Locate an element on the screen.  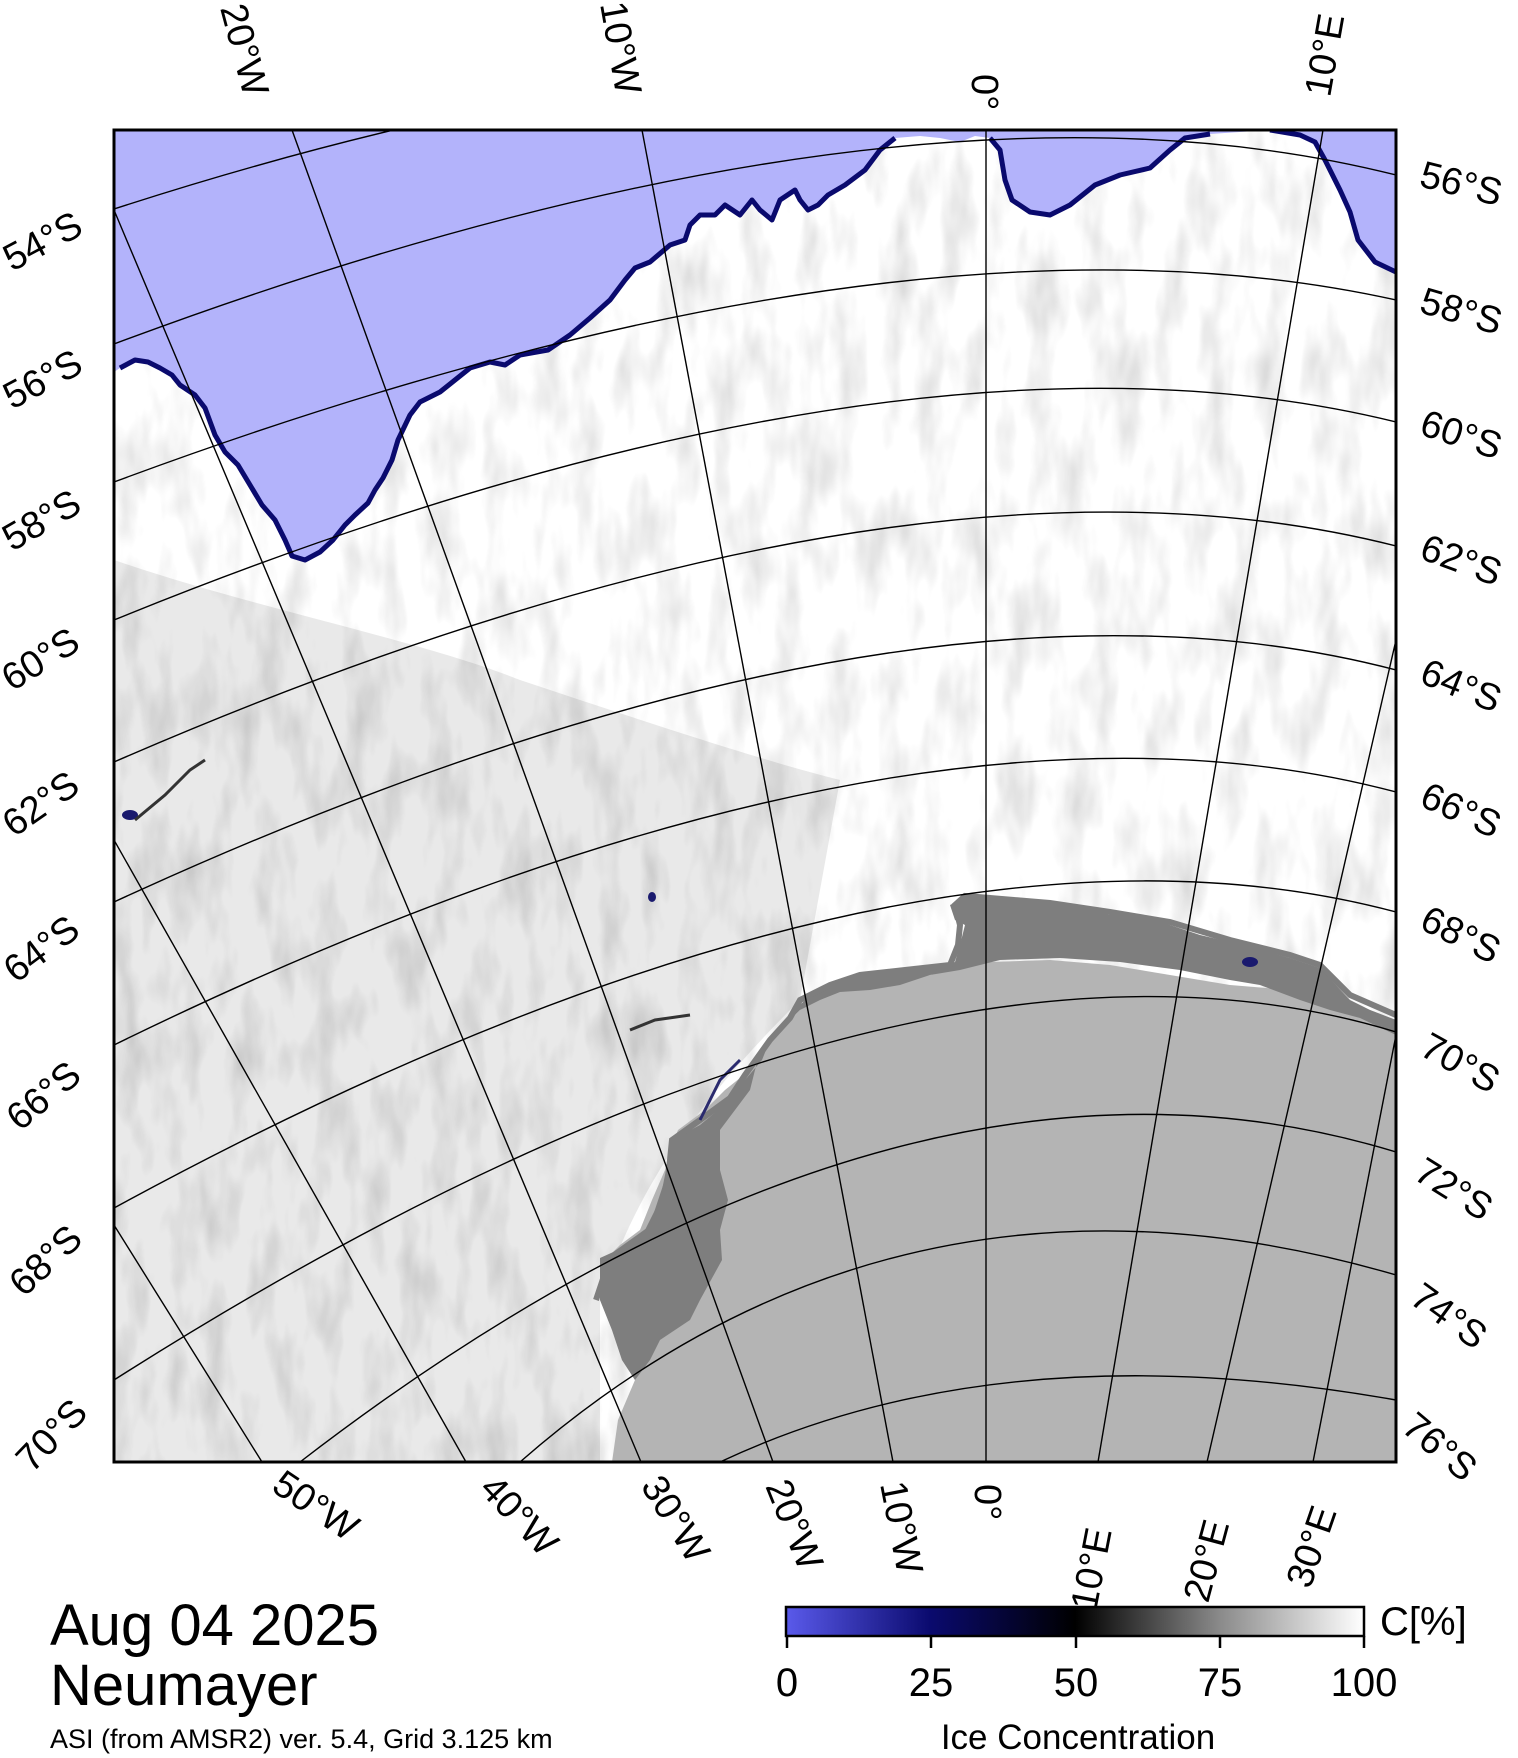
right-lat-label: 72°S is located at coordinates (1453, 1190).